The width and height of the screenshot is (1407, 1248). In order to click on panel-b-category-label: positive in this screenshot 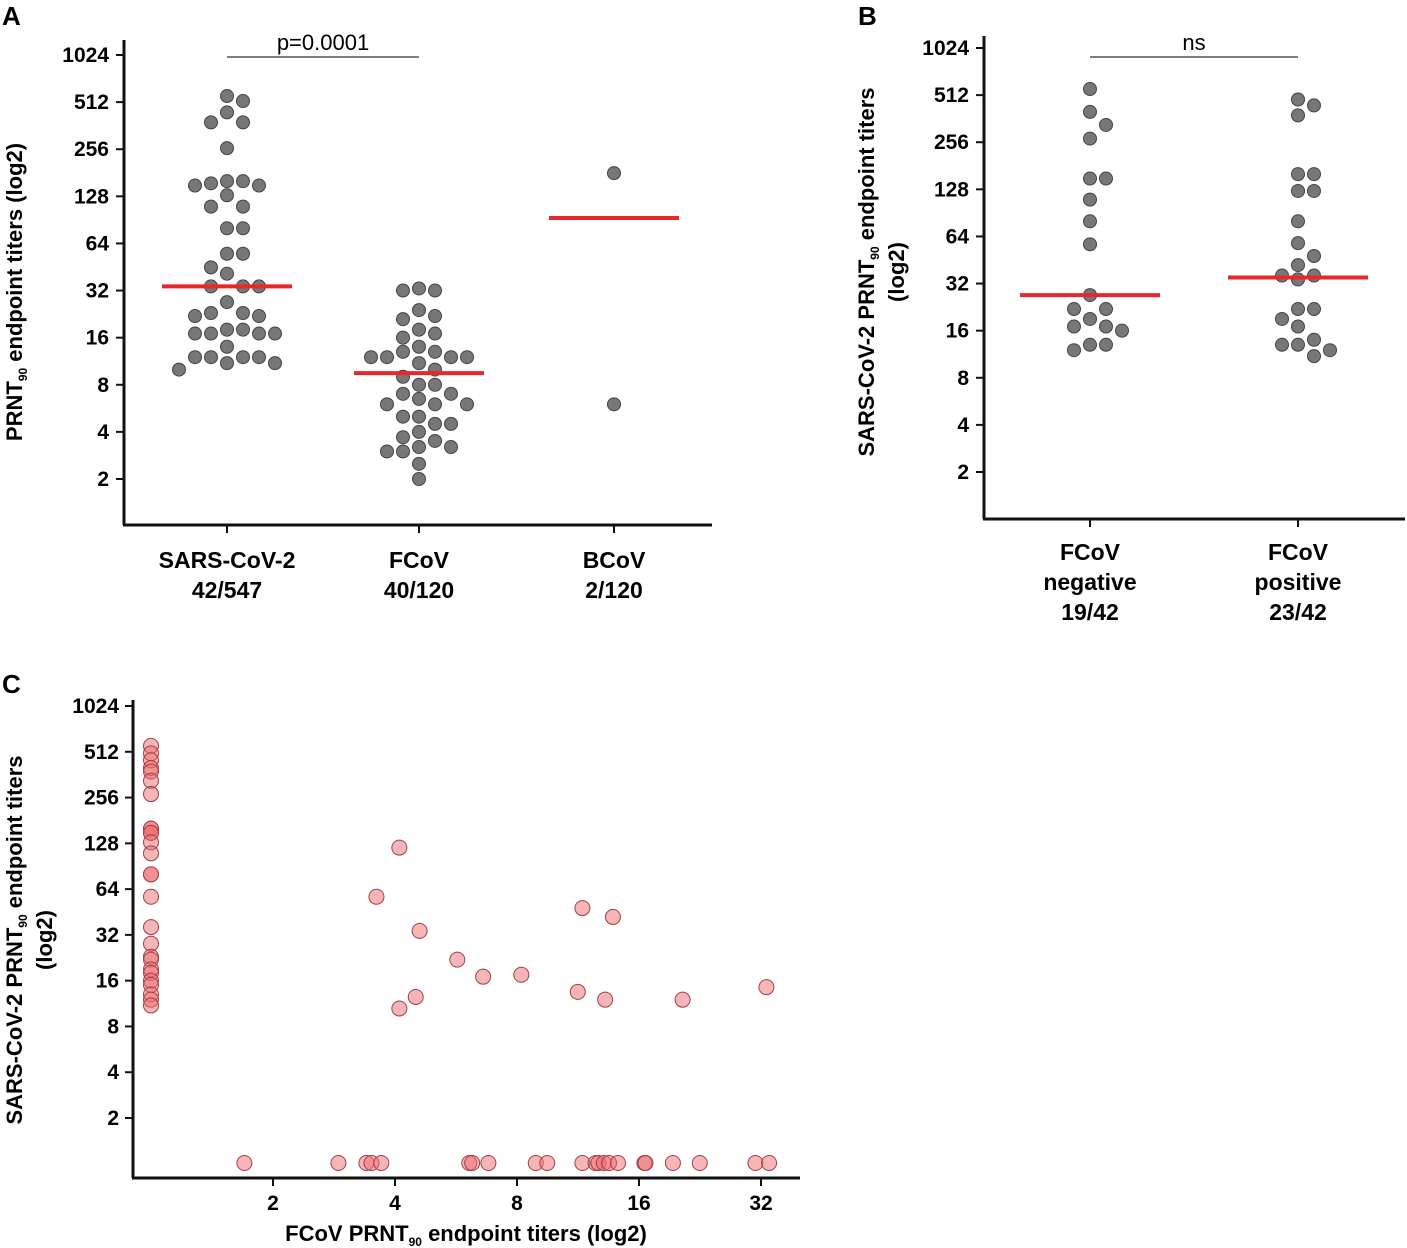, I will do `click(1298, 582)`.